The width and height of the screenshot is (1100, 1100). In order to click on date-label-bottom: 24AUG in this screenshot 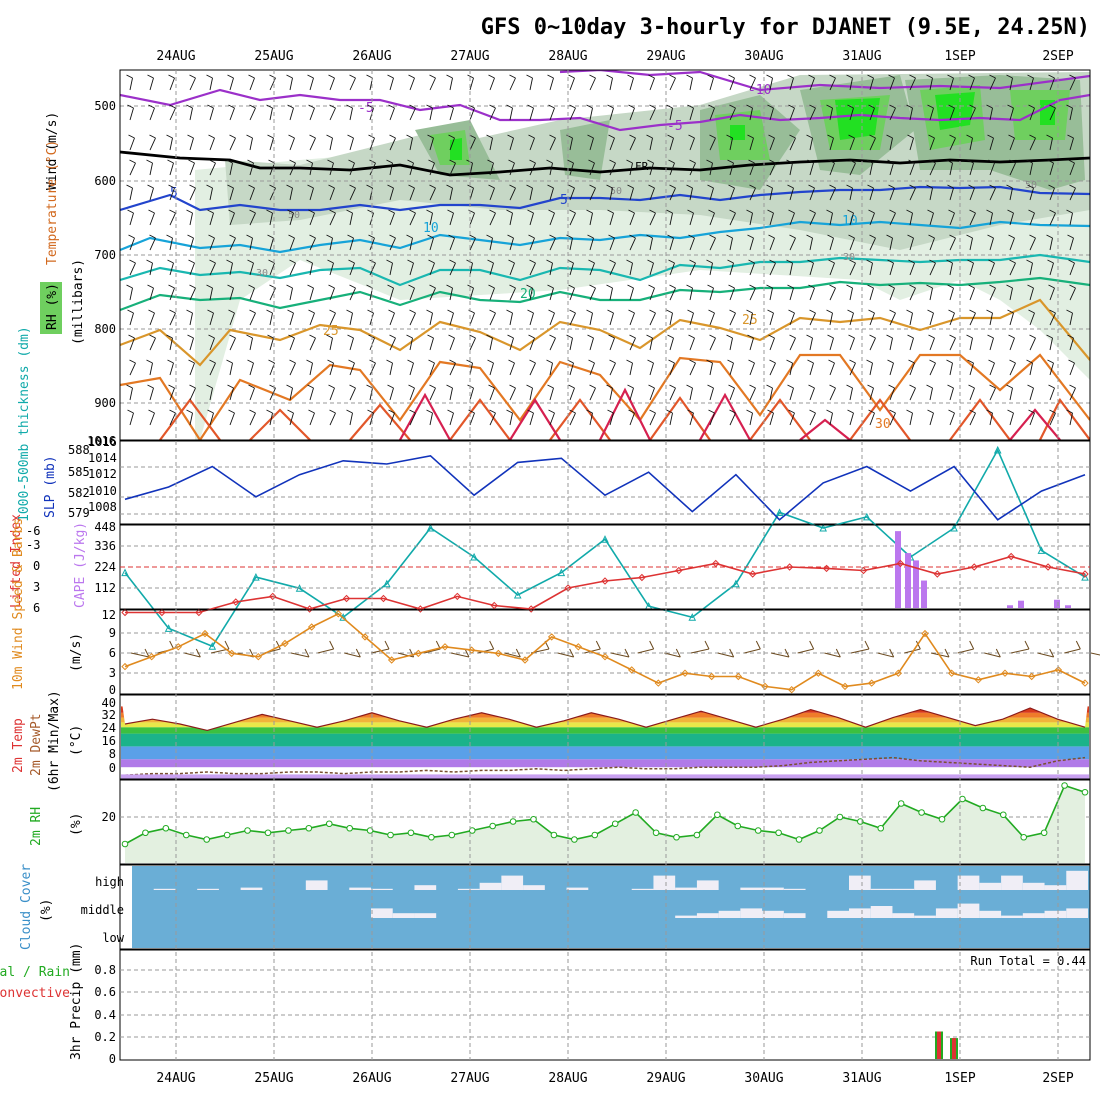, I will do `click(175, 1078)`.